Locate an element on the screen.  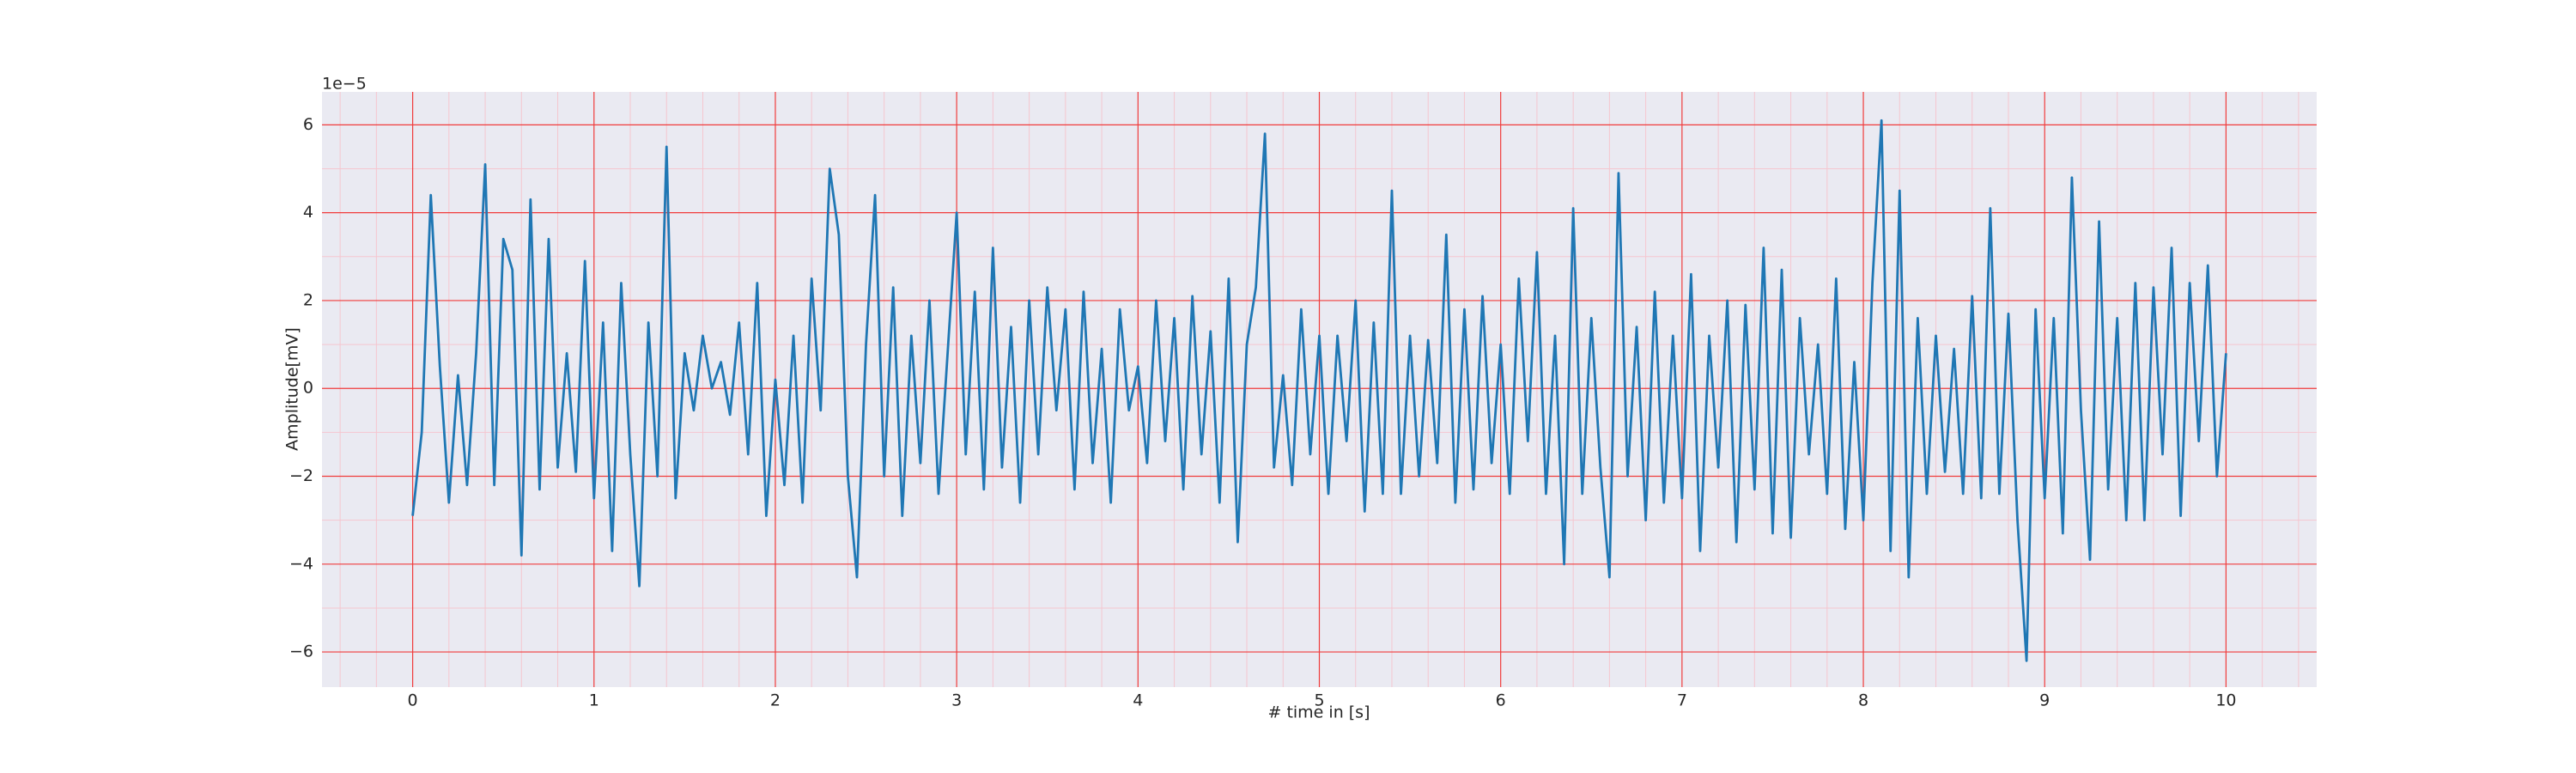
x-tick-label: 6 is located at coordinates (1501, 700).